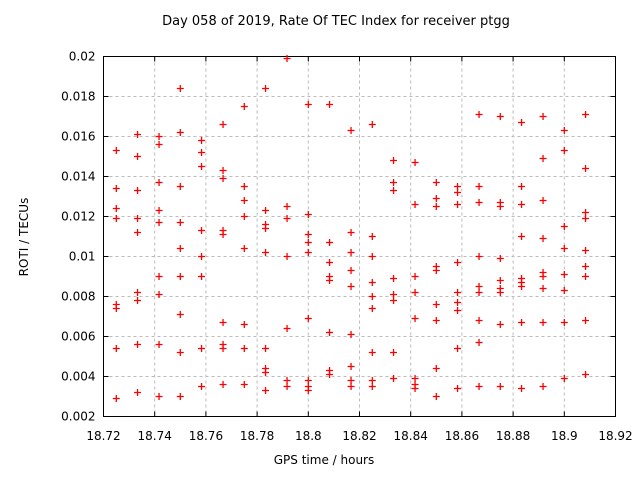 Image resolution: width=640 pixels, height=480 pixels. What do you see at coordinates (78, 97) in the screenshot?
I see `y-tick-label: 0.018` at bounding box center [78, 97].